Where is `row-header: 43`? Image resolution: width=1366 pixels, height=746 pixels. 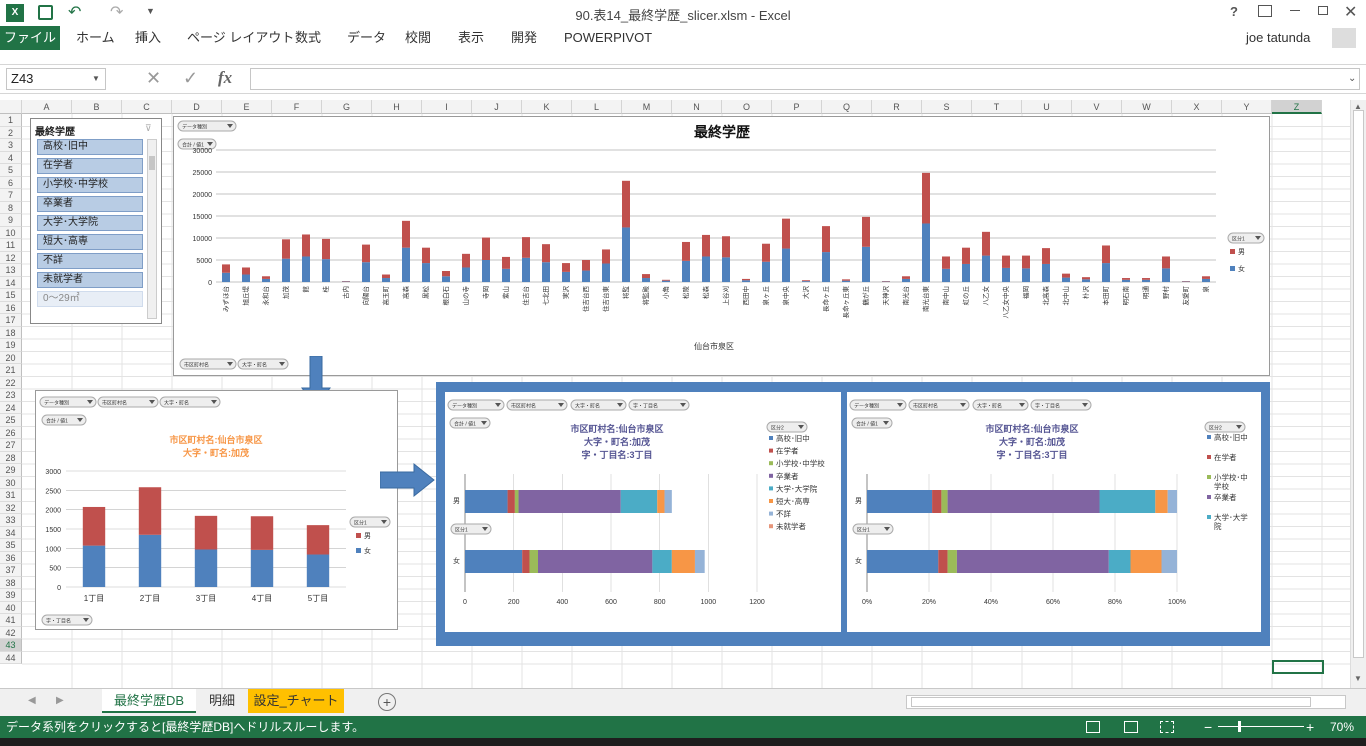 row-header: 43 is located at coordinates (11, 645).